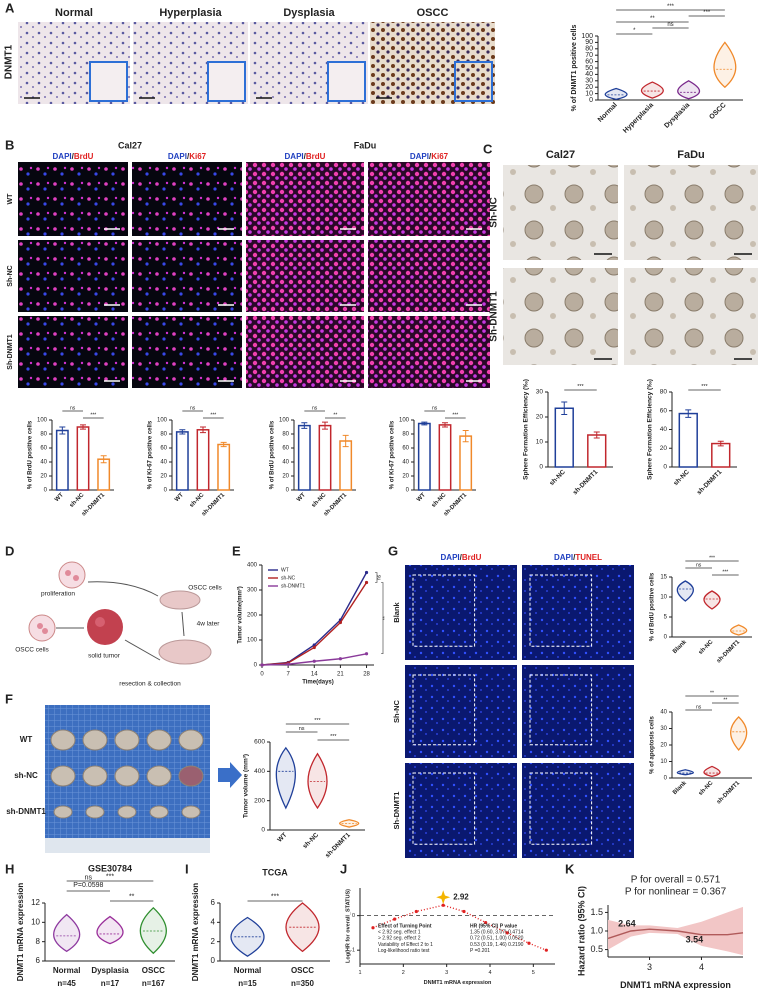 This screenshot has width=762, height=992. What do you see at coordinates (366, 675) in the screenshot?
I see `x-tick-label: 28` at bounding box center [366, 675].